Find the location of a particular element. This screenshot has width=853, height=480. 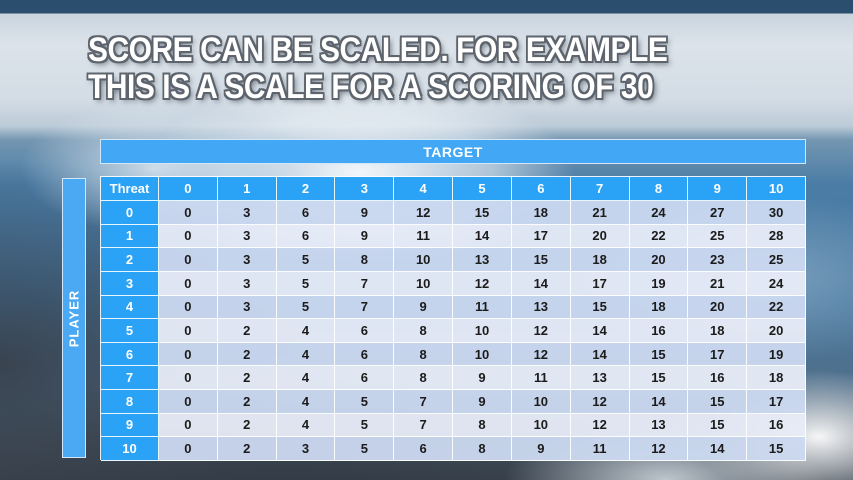

row-header-cell: 4 is located at coordinates (130, 307).